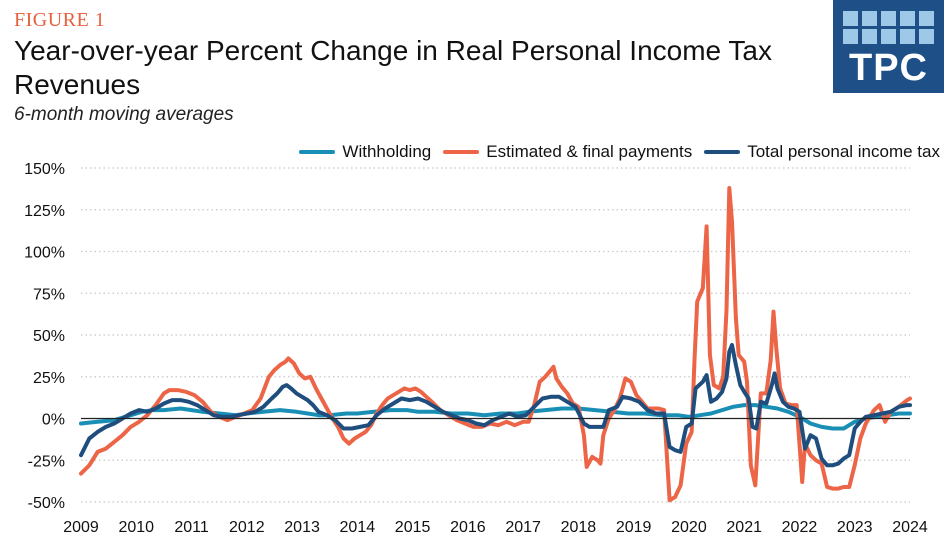  I want to click on x-tick-label-8: 2017, so click(523, 527).